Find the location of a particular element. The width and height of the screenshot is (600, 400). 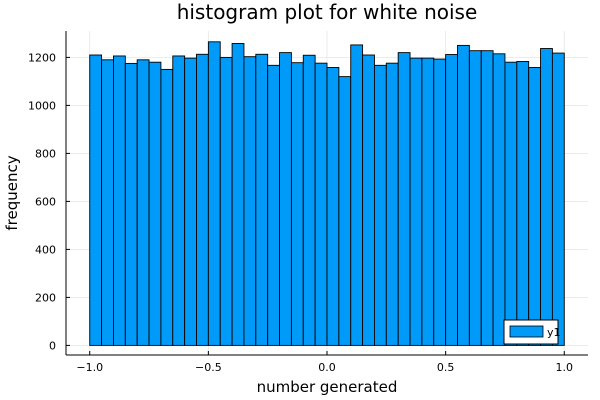

chart-title: histogram plot for white noise is located at coordinates (327, 12).